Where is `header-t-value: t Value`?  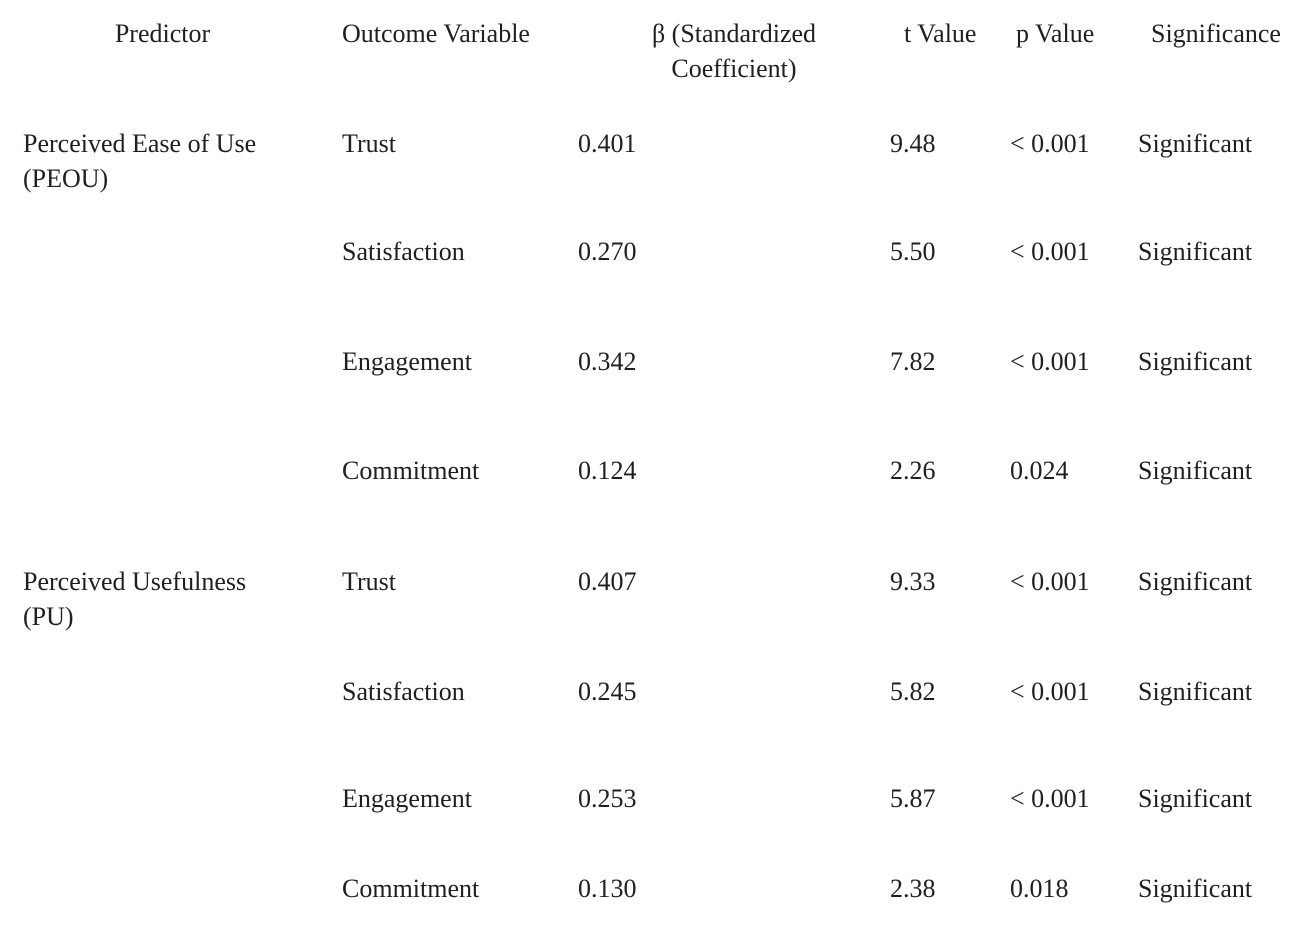 header-t-value: t Value is located at coordinates (940, 33).